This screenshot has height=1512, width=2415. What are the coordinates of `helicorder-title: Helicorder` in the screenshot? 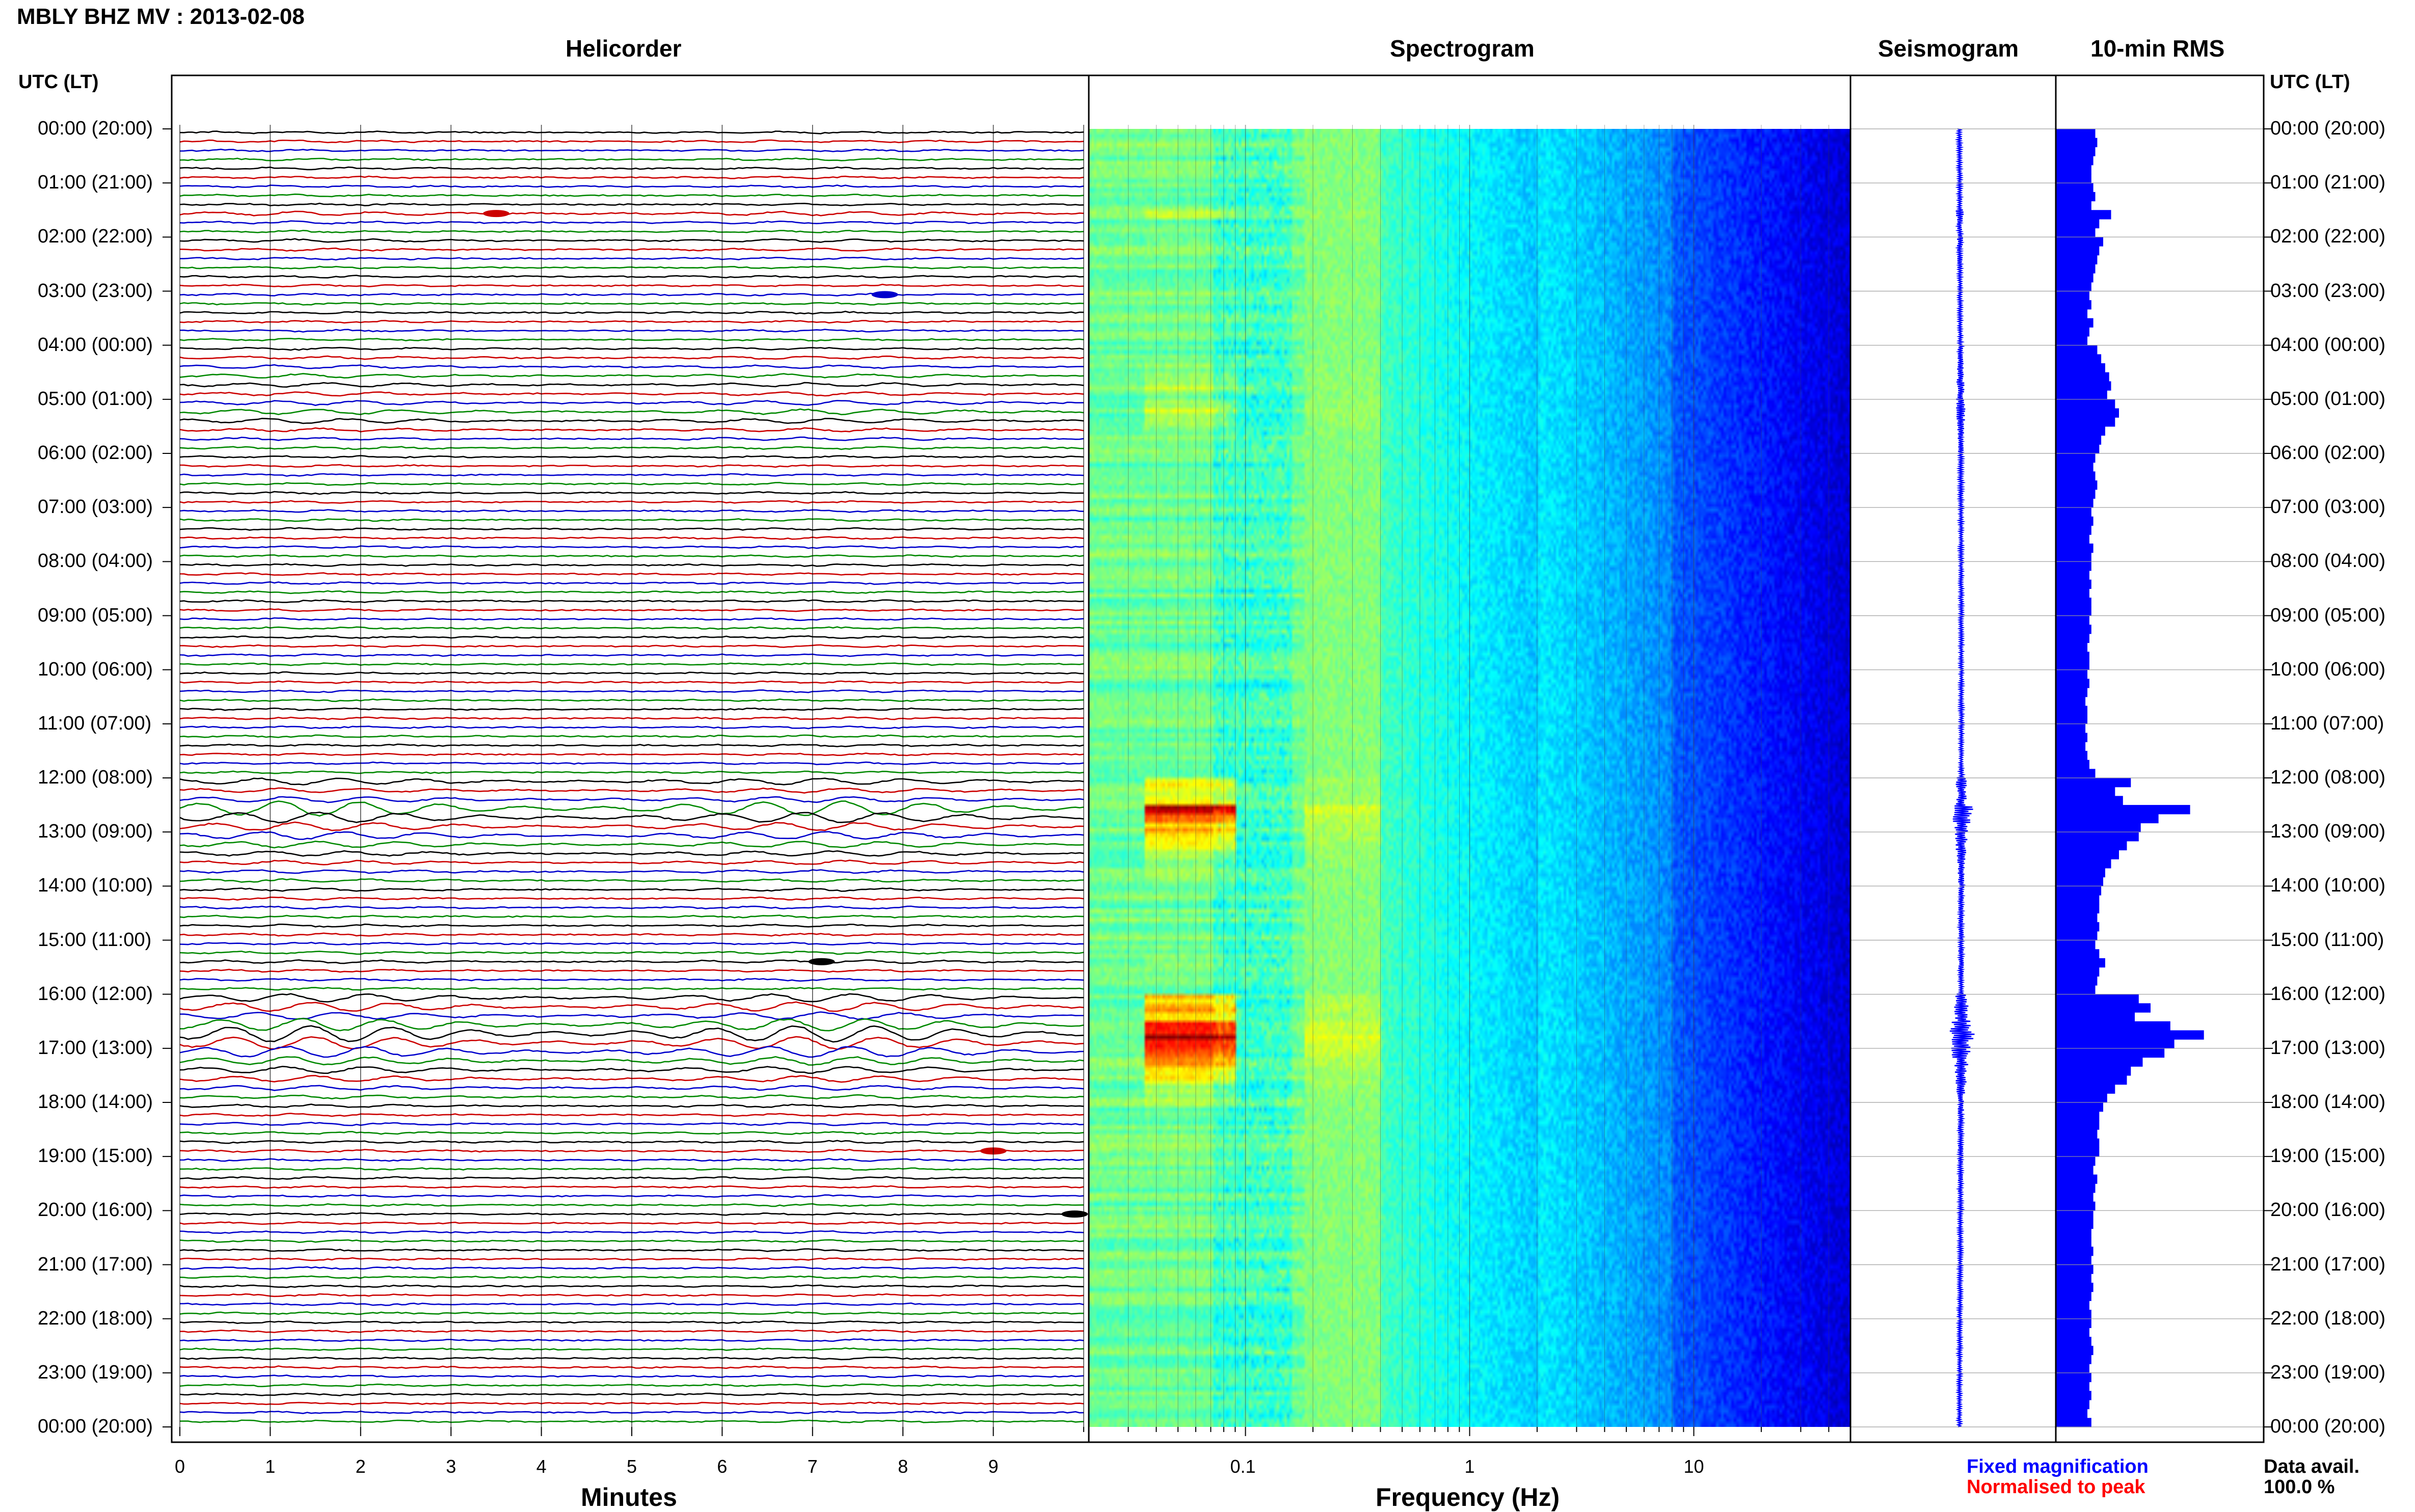 It's located at (624, 48).